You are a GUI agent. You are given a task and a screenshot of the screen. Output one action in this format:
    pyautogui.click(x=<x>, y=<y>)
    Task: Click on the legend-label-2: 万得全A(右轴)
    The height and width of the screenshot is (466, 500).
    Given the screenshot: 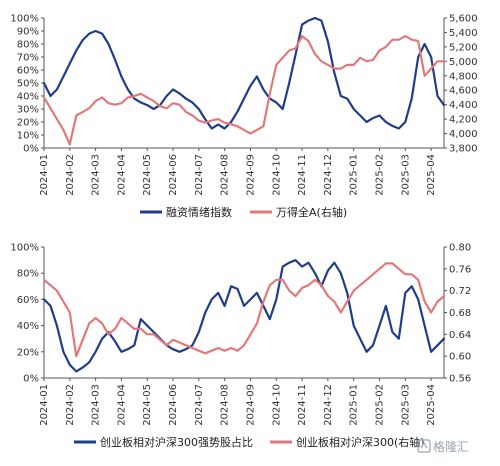 What is the action you would take?
    pyautogui.click(x=311, y=212)
    